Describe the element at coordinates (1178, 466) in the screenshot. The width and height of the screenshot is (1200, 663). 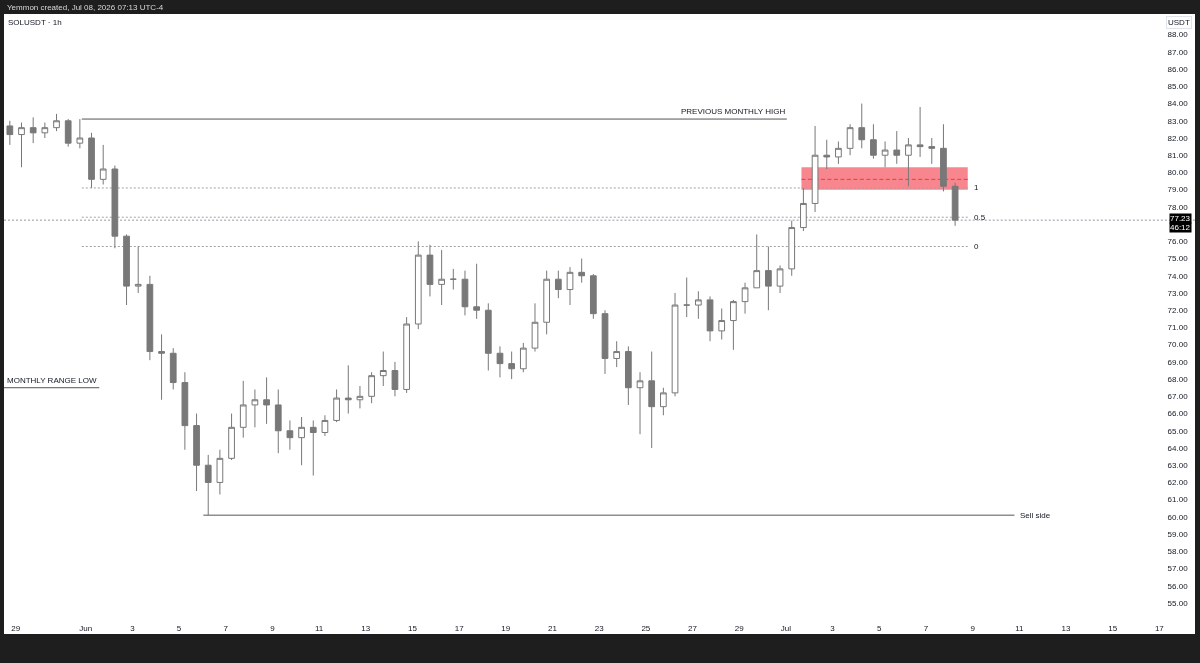
I see `y-tick-label: 63.00` at that location.